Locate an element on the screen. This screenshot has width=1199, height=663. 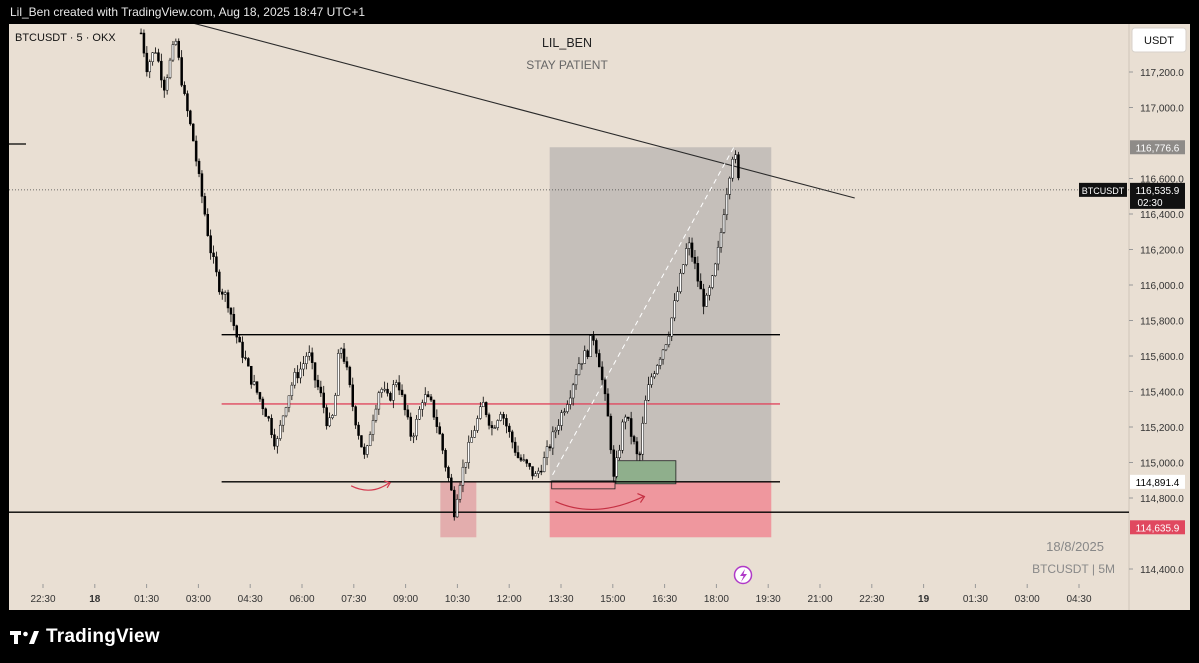
currency-button: USDT is located at coordinates (1159, 40).